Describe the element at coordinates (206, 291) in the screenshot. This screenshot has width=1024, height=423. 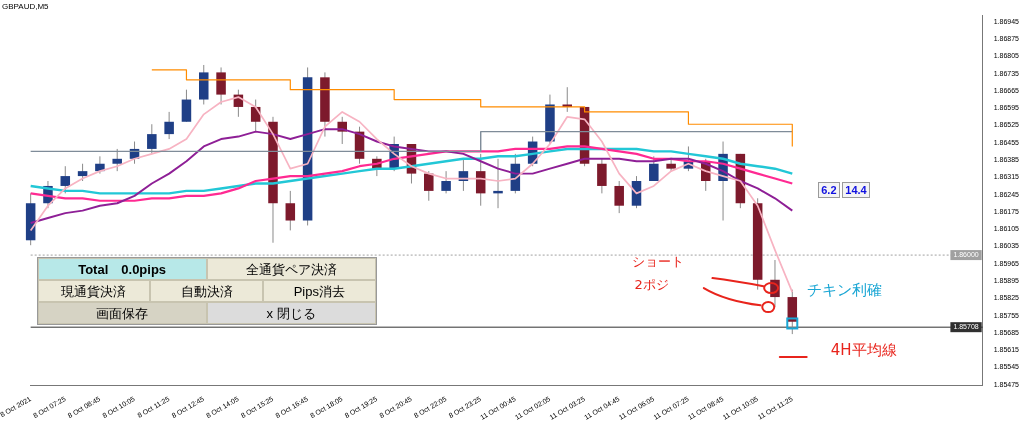
I see `annotation: 自動決済` at that location.